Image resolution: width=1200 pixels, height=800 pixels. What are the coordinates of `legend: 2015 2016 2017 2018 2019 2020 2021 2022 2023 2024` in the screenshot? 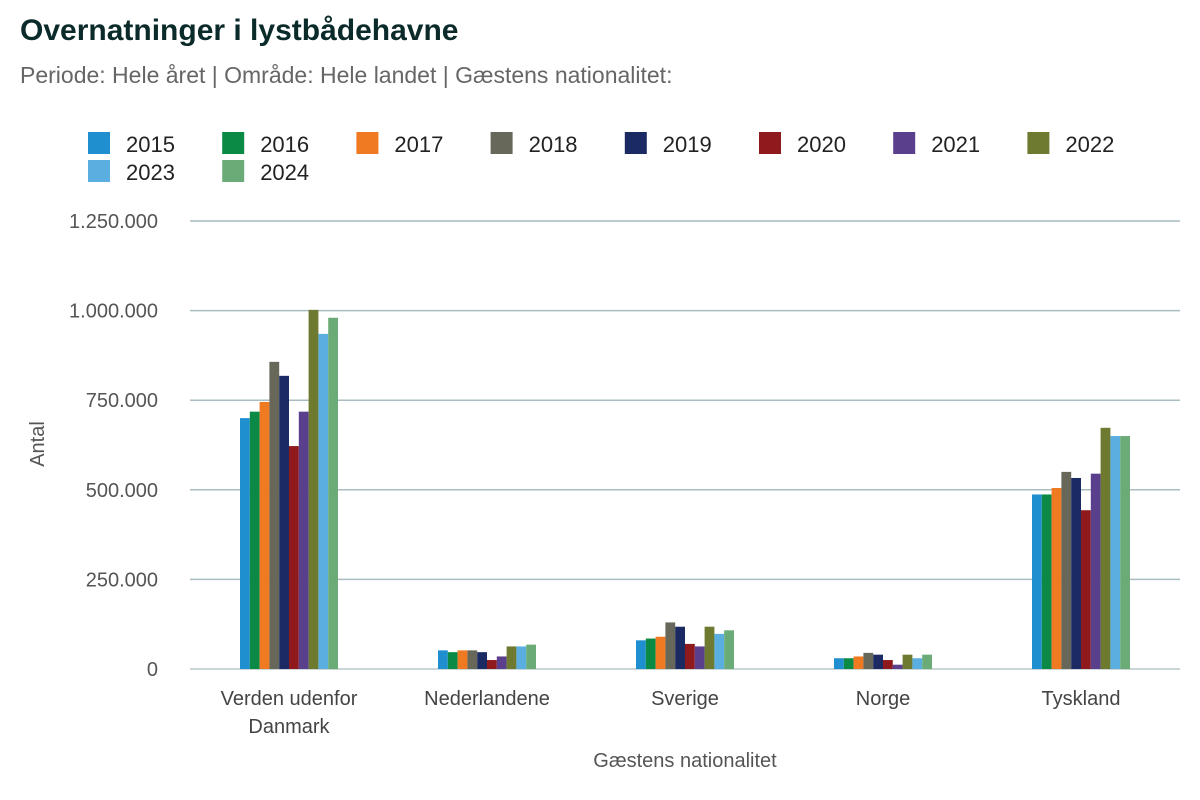 It's located at (601, 158).